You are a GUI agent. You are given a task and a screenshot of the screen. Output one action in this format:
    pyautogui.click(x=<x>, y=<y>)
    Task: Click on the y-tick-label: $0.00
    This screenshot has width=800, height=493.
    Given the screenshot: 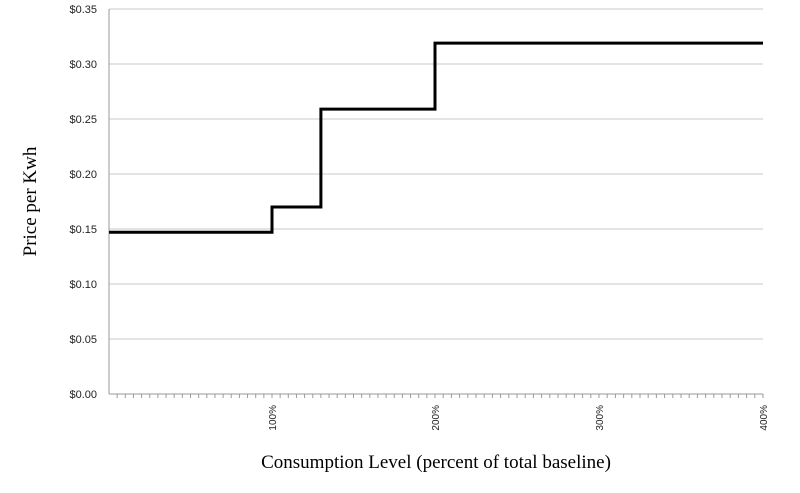 What is the action you would take?
    pyautogui.click(x=83, y=395)
    